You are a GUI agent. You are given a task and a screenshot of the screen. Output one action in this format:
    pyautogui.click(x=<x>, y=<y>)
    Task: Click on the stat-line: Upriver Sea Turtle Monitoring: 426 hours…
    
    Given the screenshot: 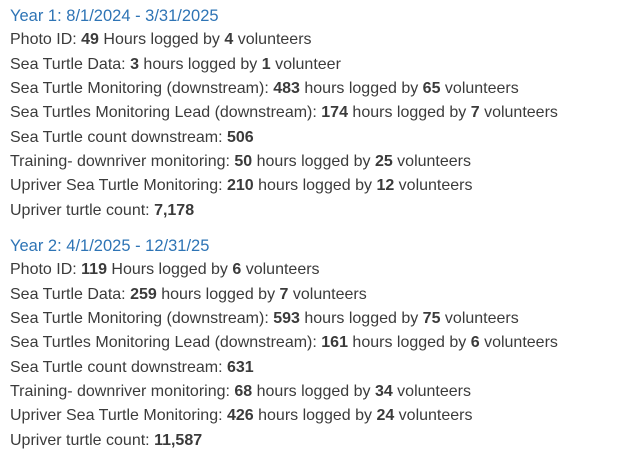 What is the action you would take?
    pyautogui.click(x=321, y=416)
    